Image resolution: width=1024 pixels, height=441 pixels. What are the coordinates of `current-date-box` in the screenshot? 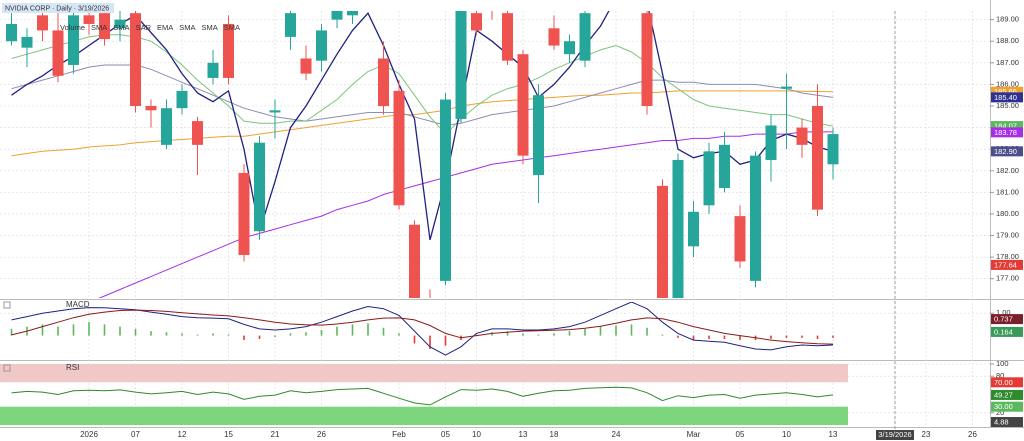 It's located at (895, 435).